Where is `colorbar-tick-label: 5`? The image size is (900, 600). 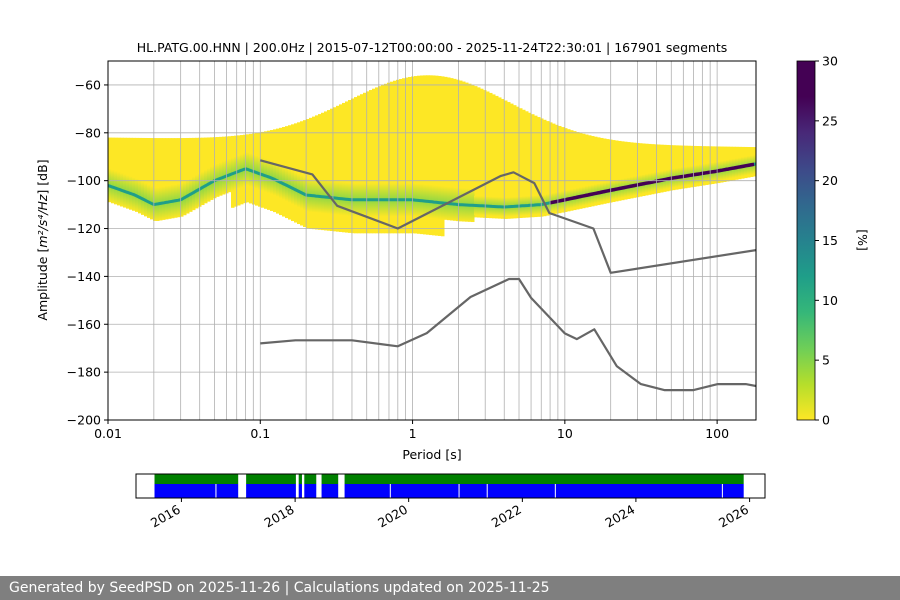 colorbar-tick-label: 5 is located at coordinates (826, 360).